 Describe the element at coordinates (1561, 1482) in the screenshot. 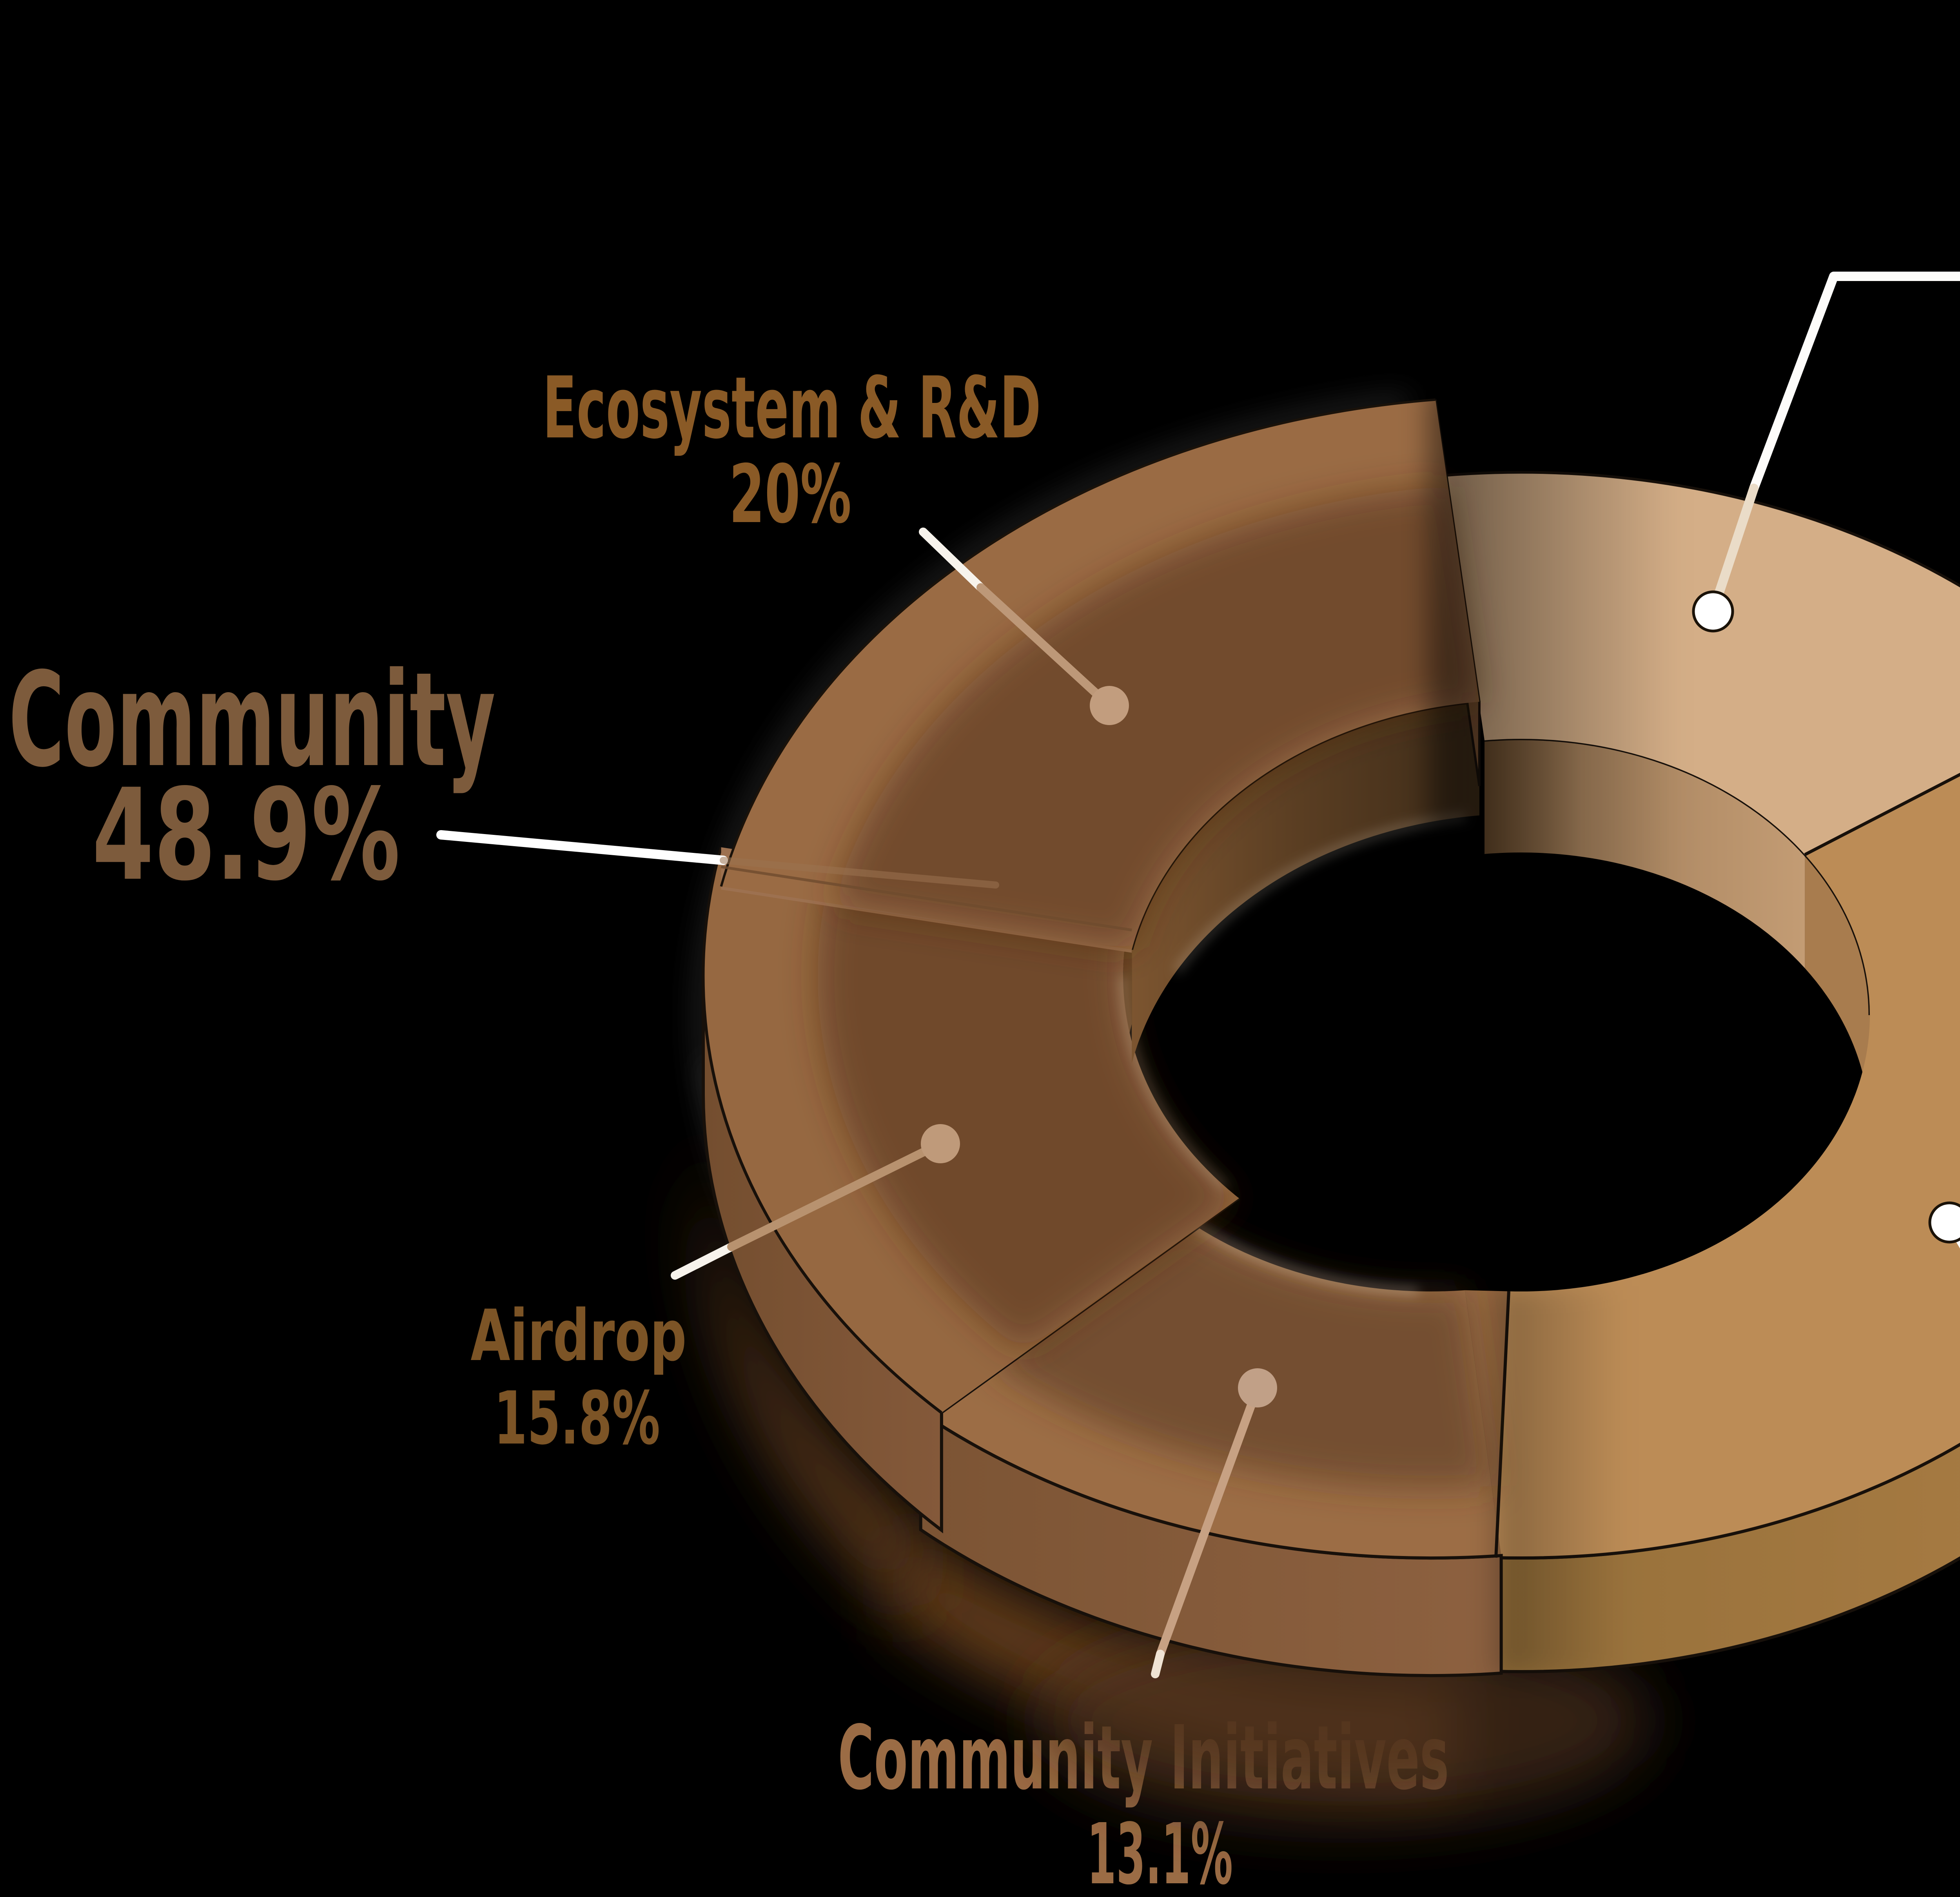

I see `shadow-on-investors` at that location.